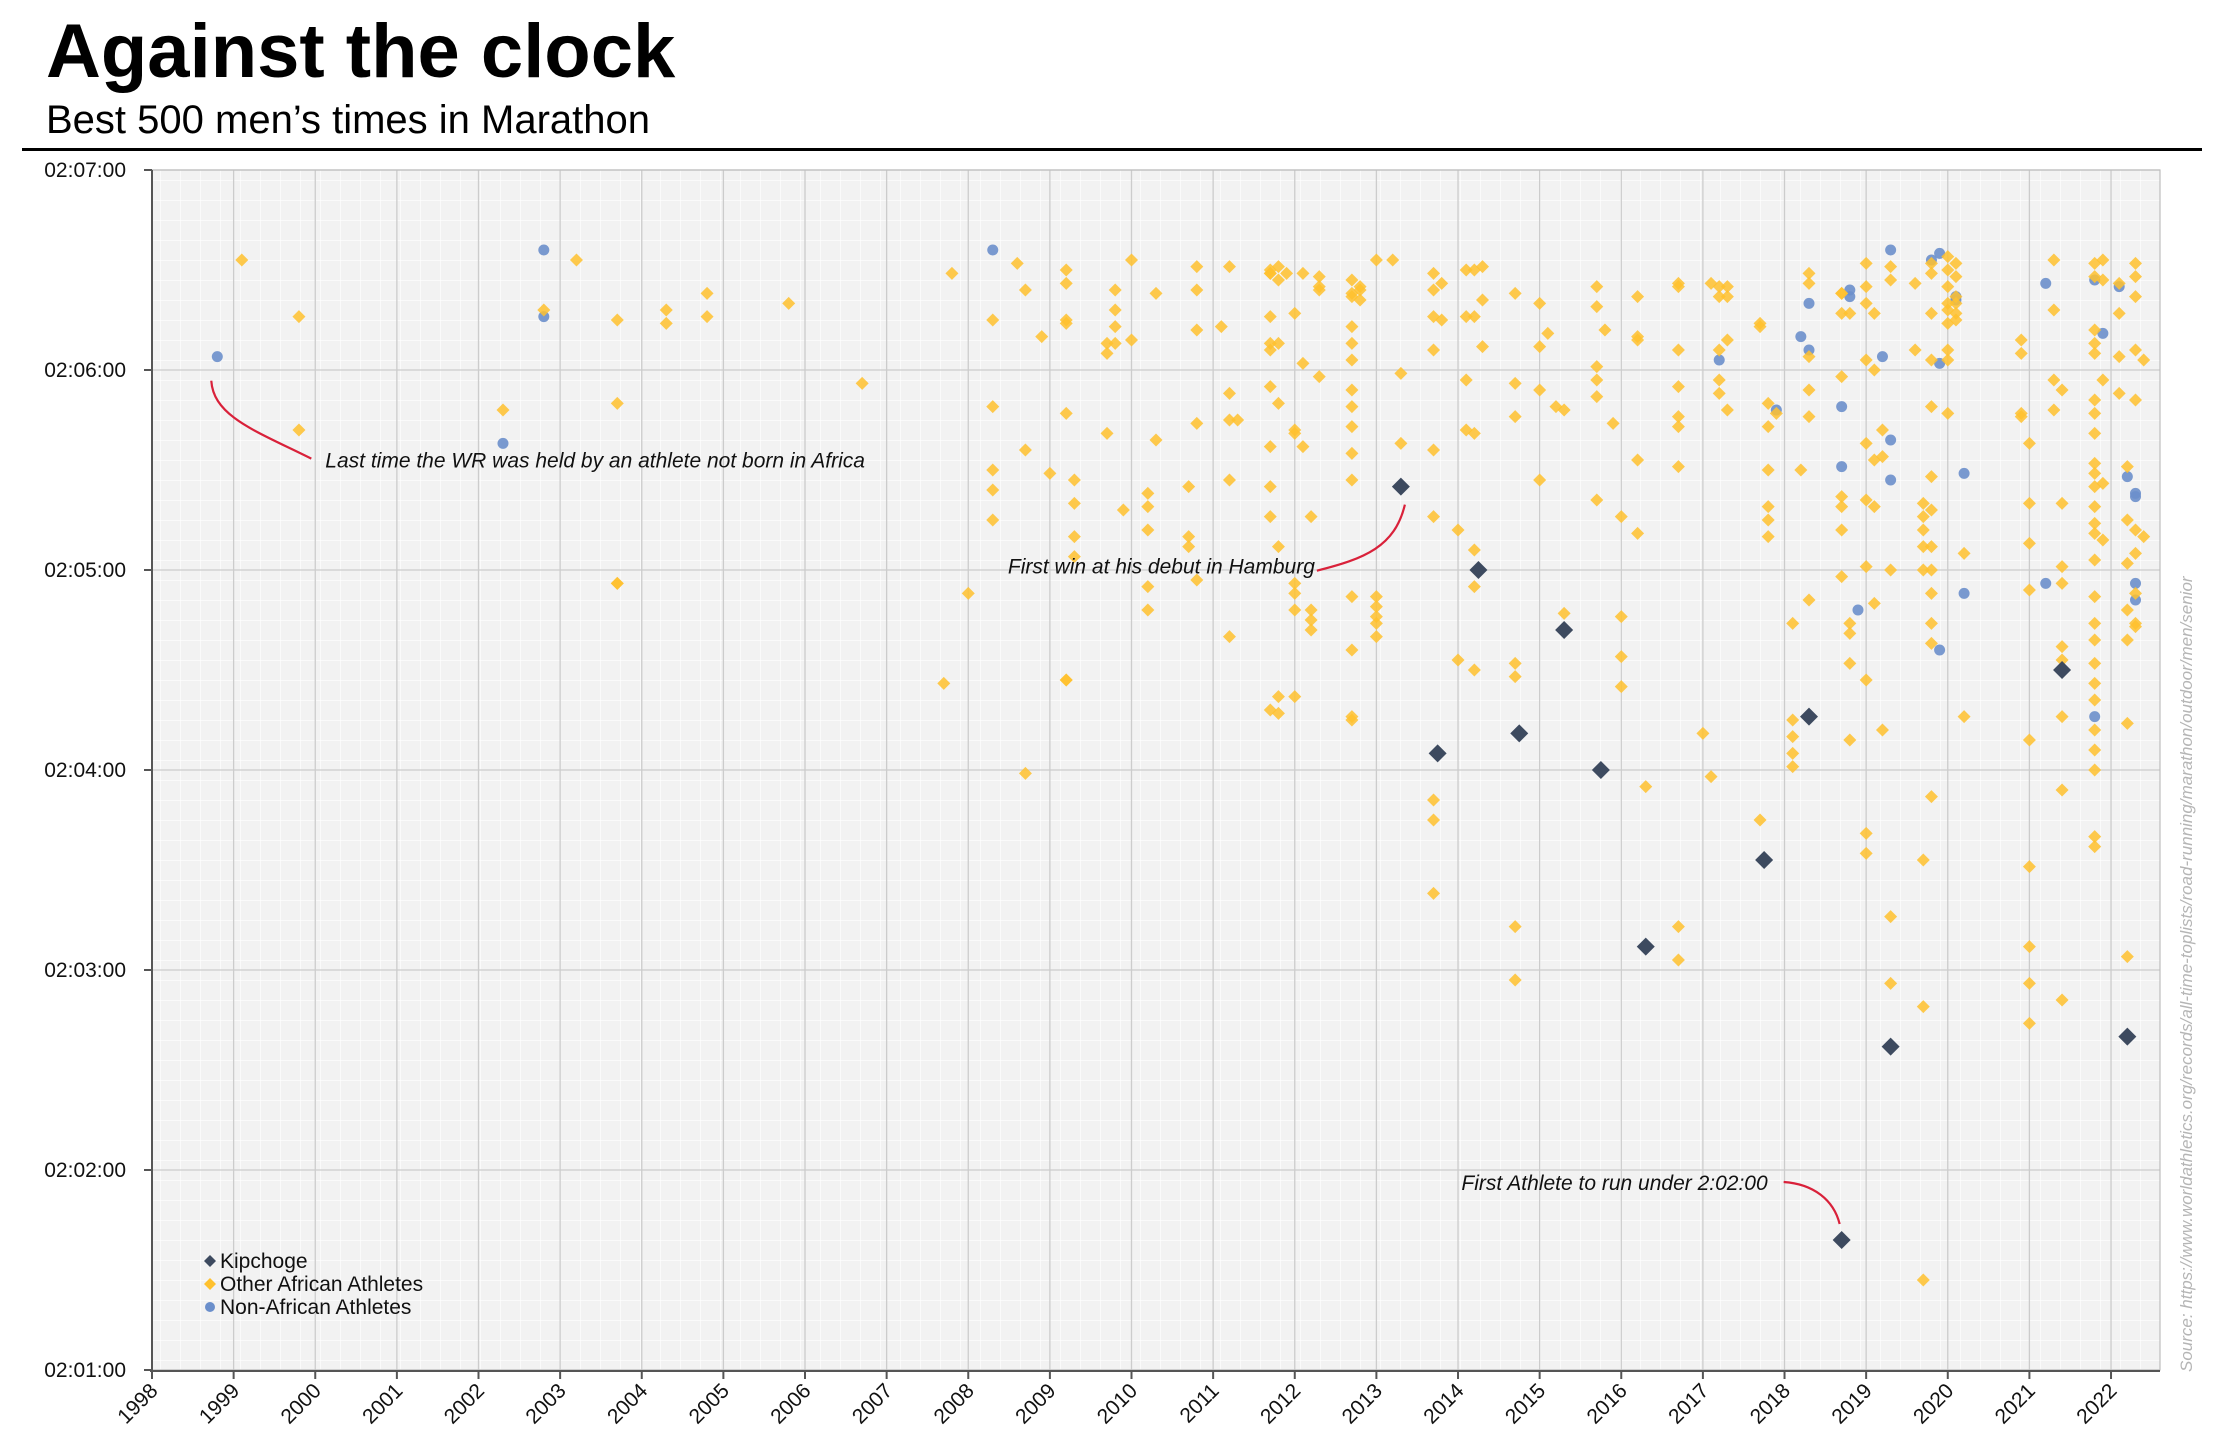 The image size is (2230, 1438). Describe the element at coordinates (85, 770) in the screenshot. I see `y-tick-label: 02:04:00` at that location.